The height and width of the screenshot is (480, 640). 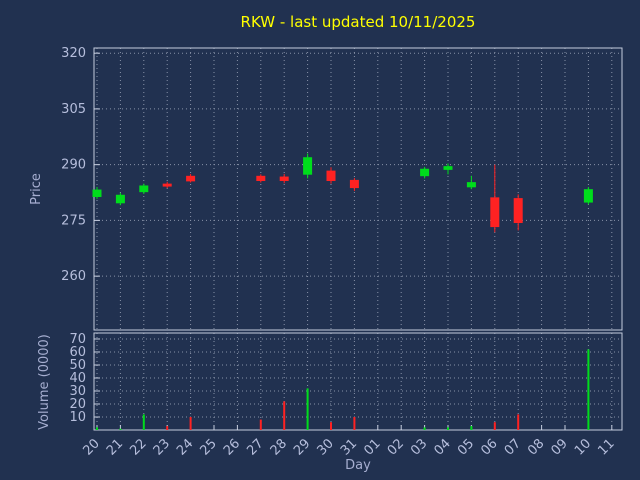 What do you see at coordinates (162, 447) in the screenshot?
I see `day-tick-label: 23` at bounding box center [162, 447].